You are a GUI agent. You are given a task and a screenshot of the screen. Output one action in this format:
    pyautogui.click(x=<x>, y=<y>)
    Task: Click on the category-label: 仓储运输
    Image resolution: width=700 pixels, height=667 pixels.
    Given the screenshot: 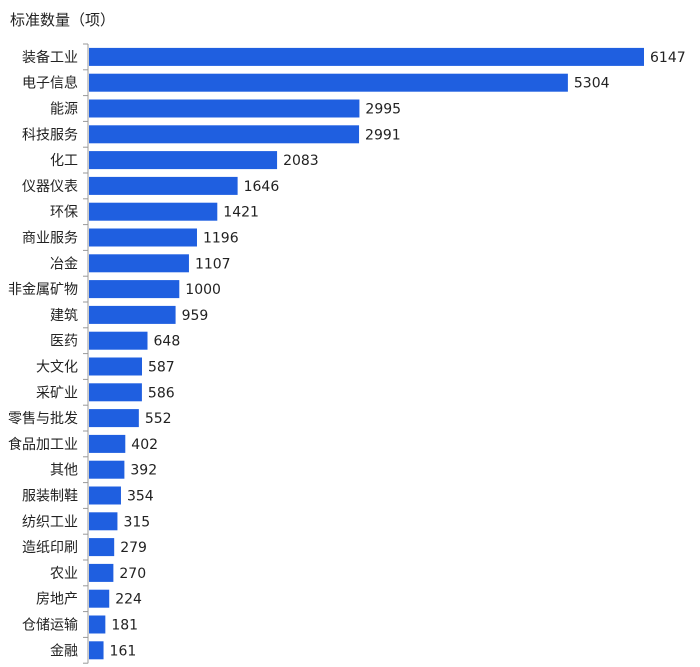 What is the action you would take?
    pyautogui.click(x=50, y=626)
    